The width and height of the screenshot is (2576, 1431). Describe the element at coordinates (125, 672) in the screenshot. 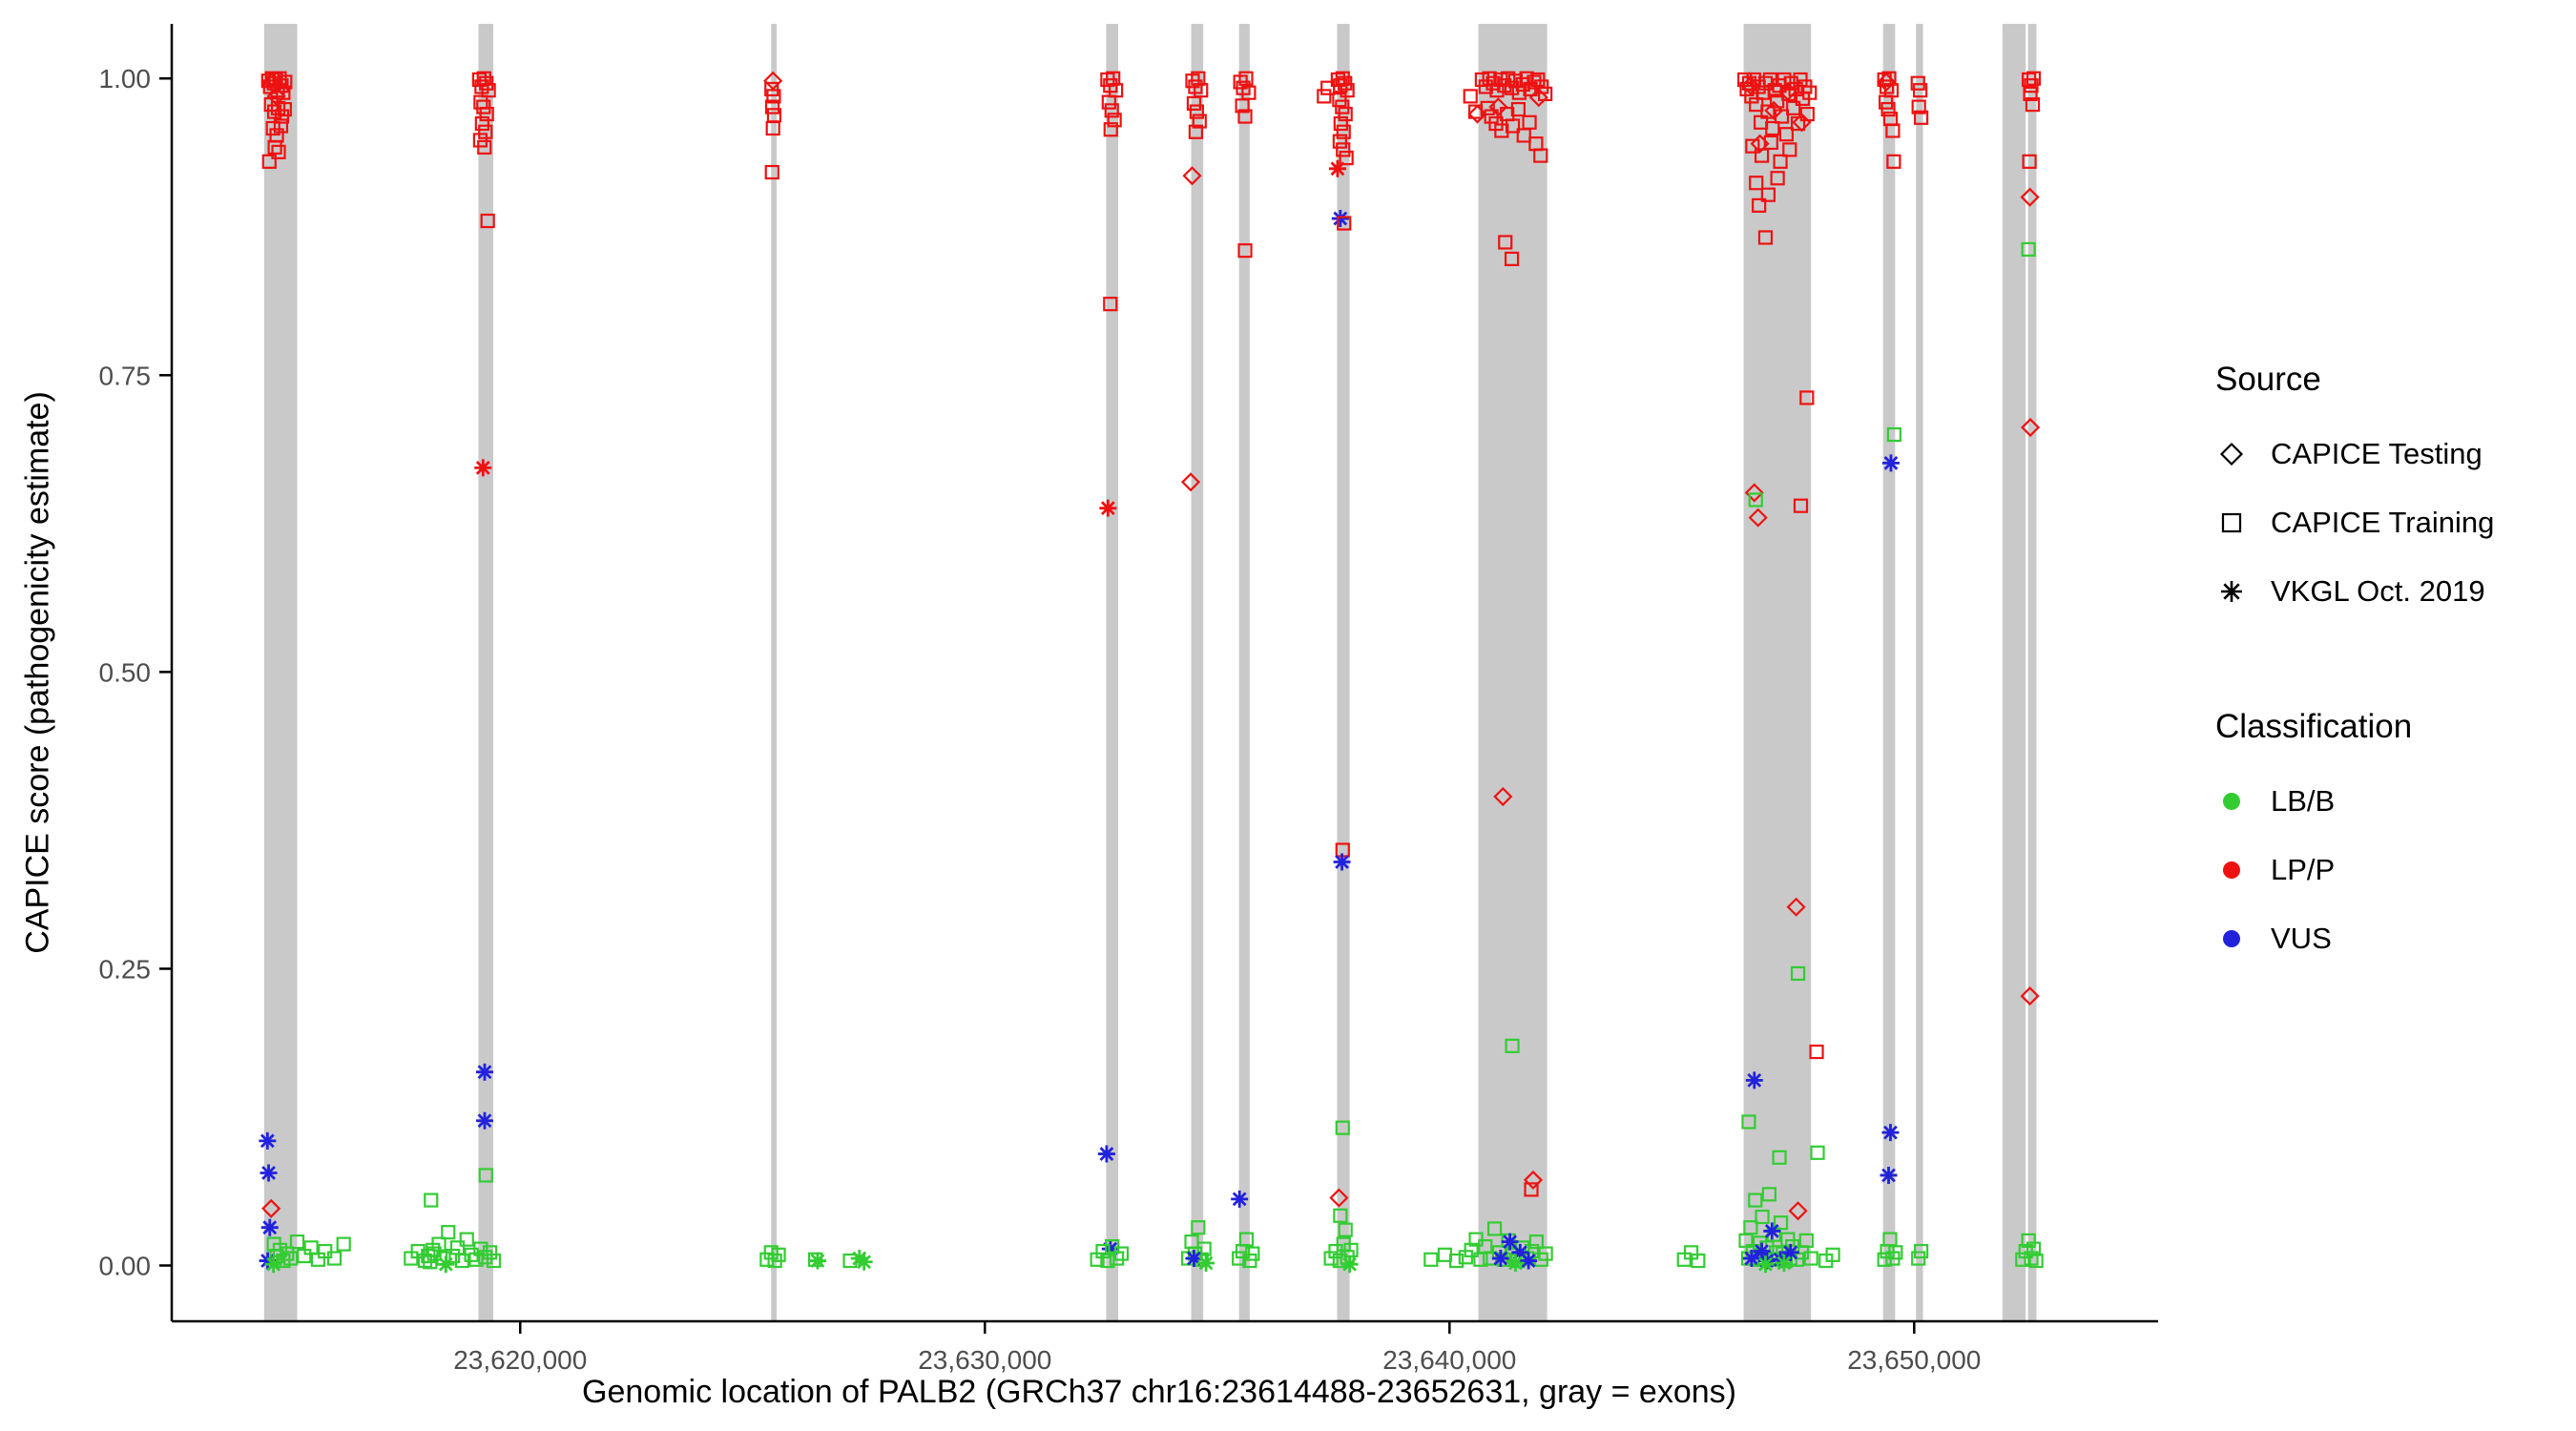

I see `y-tick-label: 0.50` at that location.